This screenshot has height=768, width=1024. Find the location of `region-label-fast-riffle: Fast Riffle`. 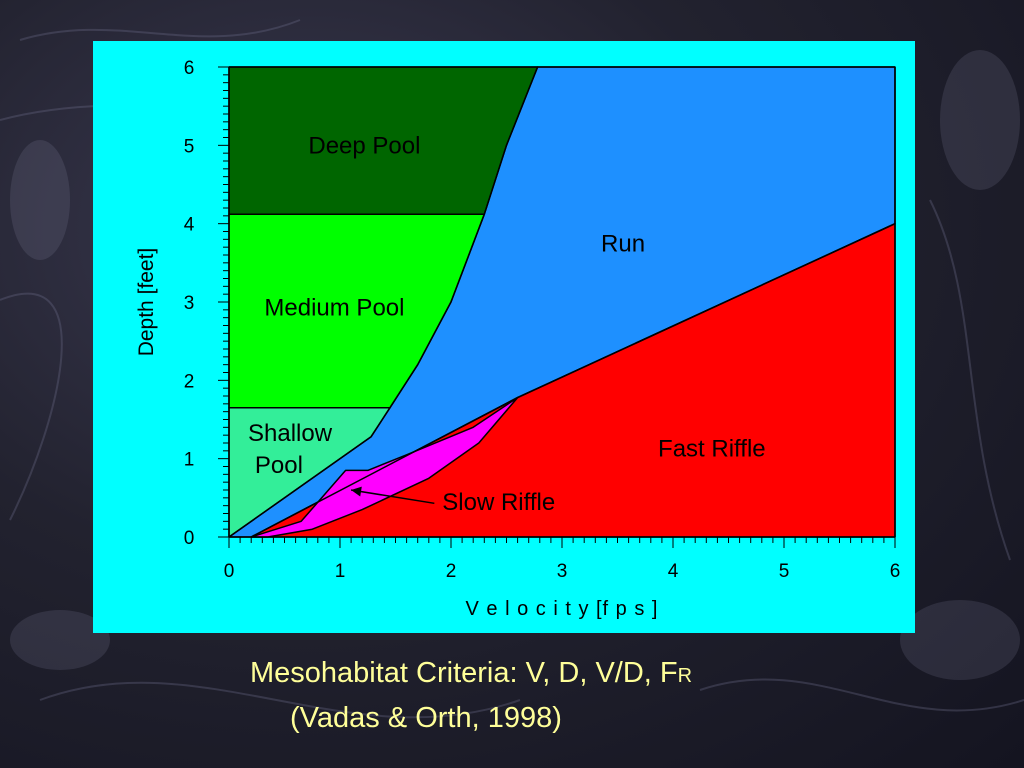

region-label-fast-riffle: Fast Riffle is located at coordinates (712, 448).